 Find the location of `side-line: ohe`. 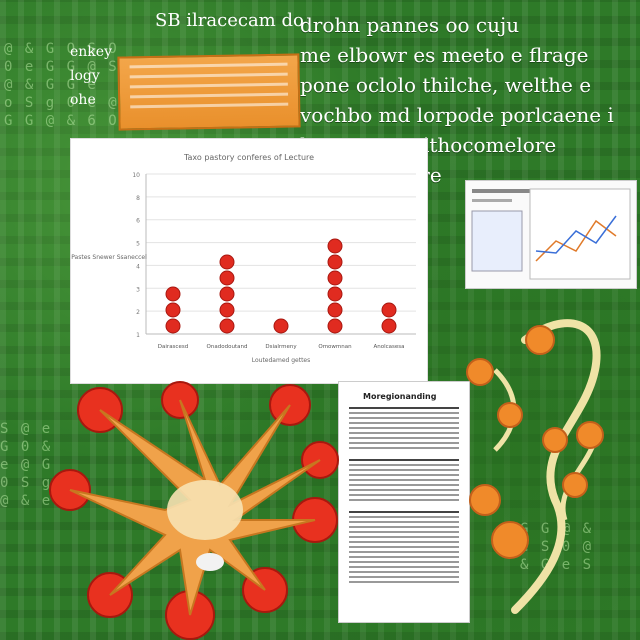

side-line: ohe is located at coordinates (83, 100).